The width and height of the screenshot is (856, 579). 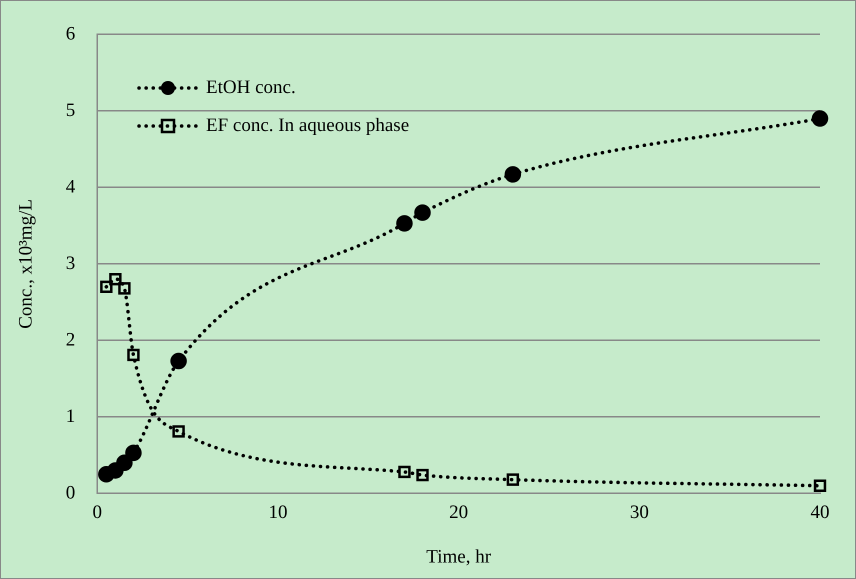 I want to click on x-axis-title: Time, hr, so click(x=459, y=557).